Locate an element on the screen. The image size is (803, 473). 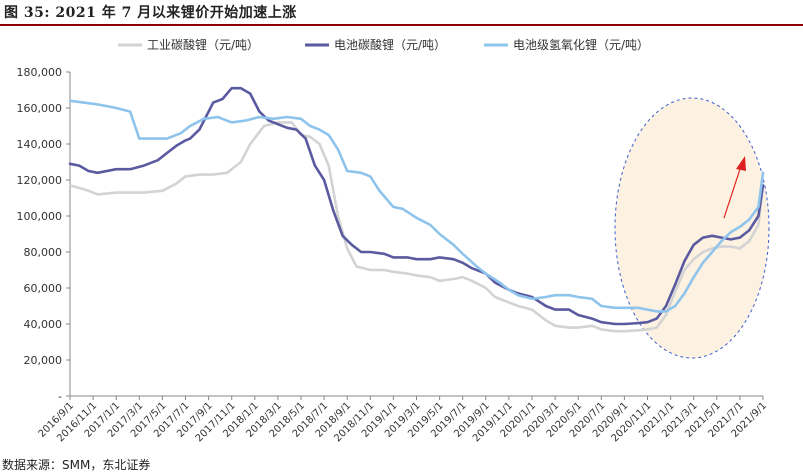
y-tick-label: 120,000 is located at coordinates (40, 180).